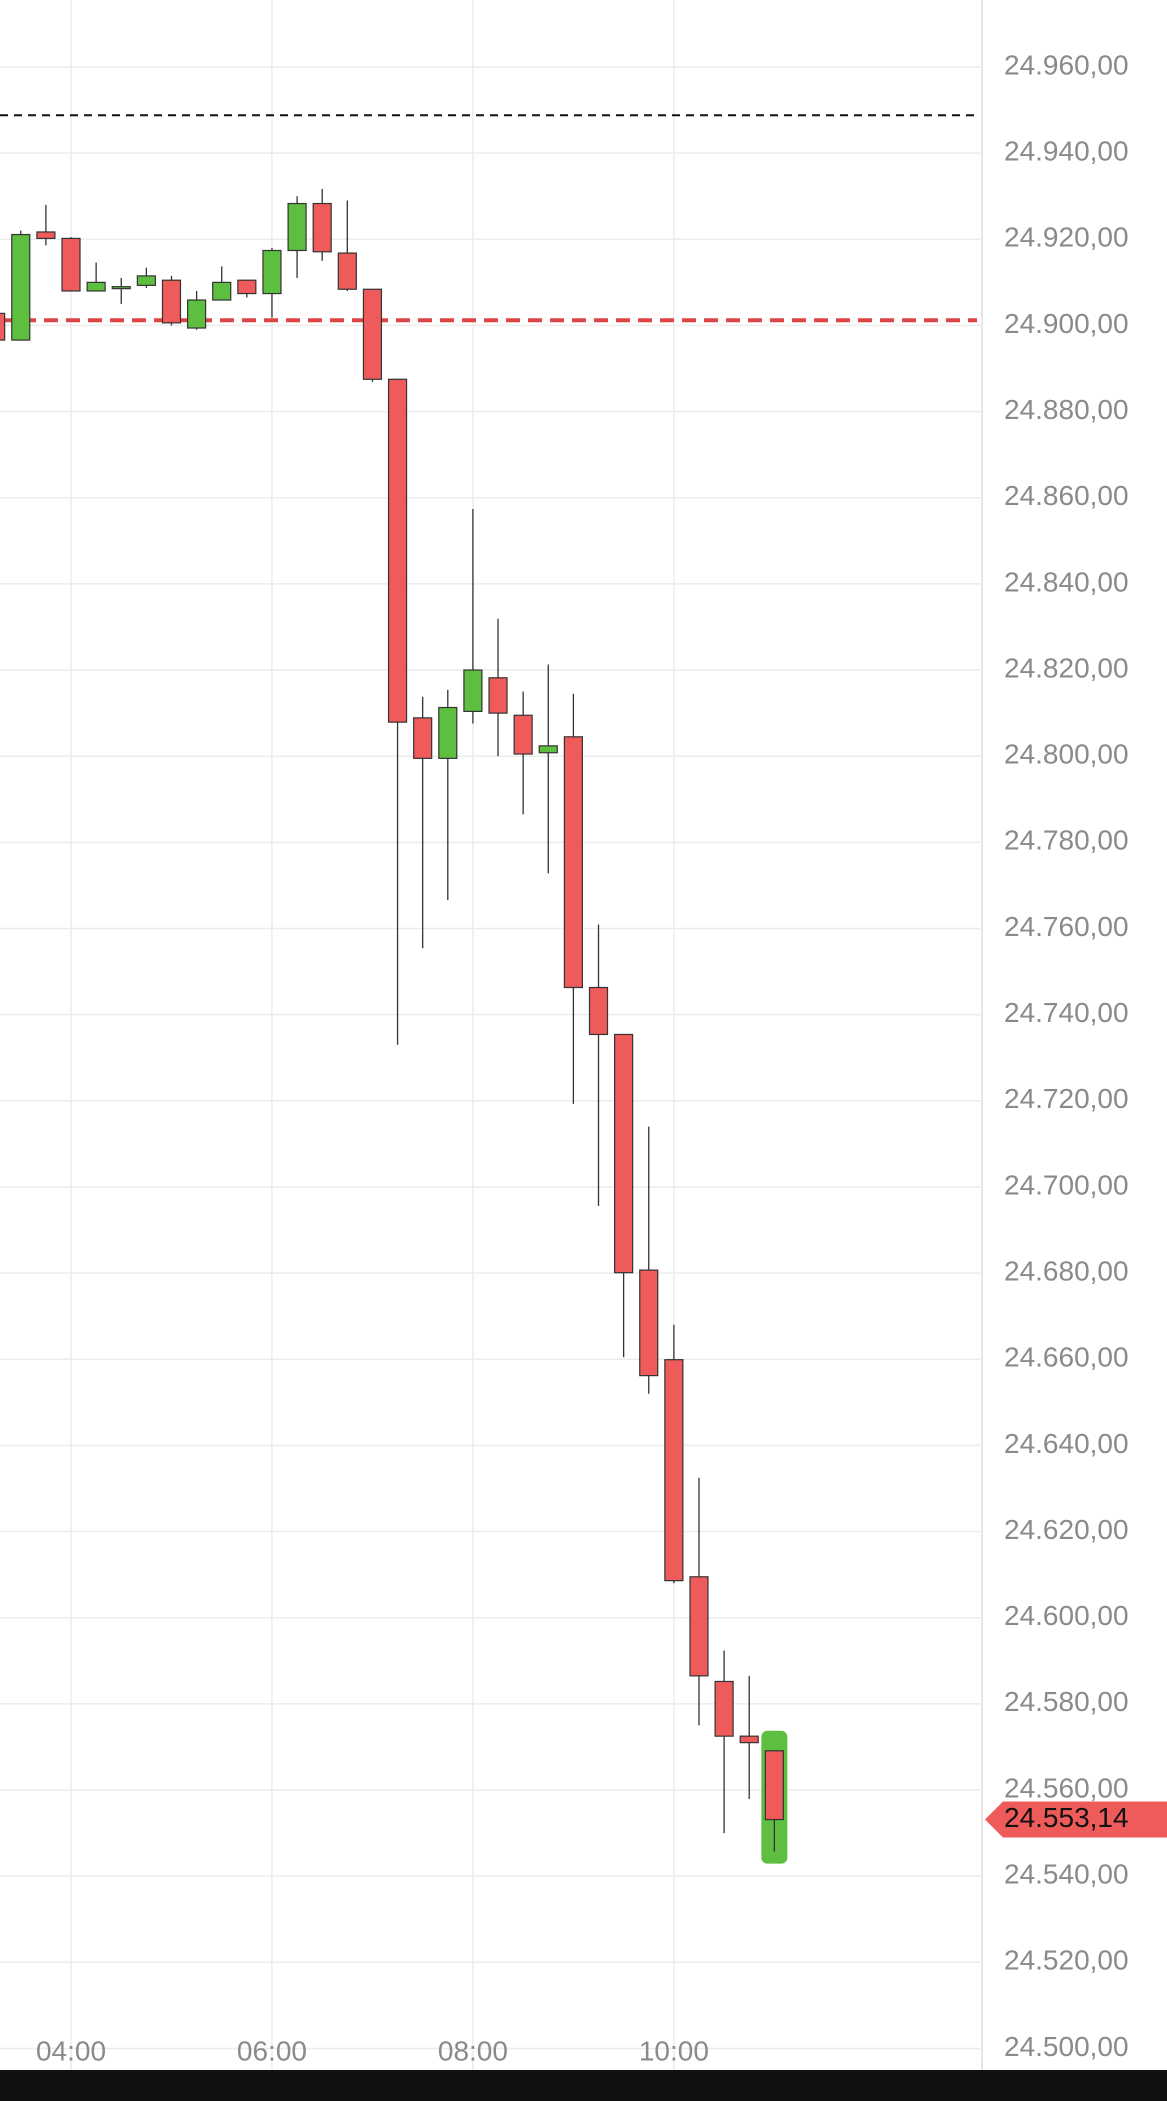 The height and width of the screenshot is (2101, 1167). What do you see at coordinates (1066, 2046) in the screenshot?
I see `y-tick-label: 24.500,00` at bounding box center [1066, 2046].